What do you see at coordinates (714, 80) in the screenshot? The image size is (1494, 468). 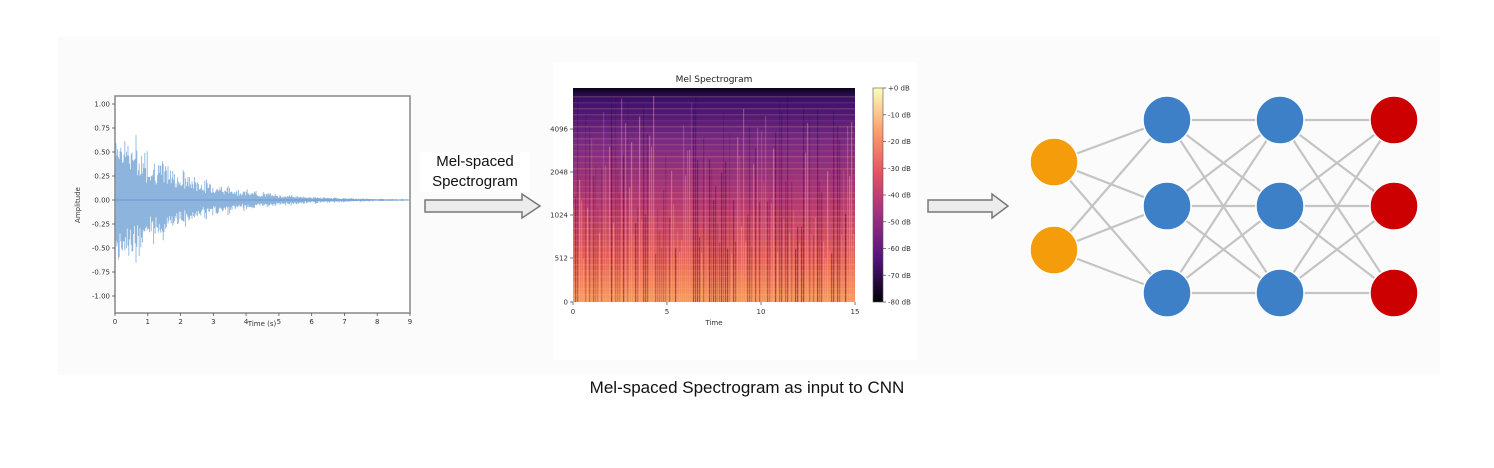 I see `spectrogram-title: Mel Spectrogram` at bounding box center [714, 80].